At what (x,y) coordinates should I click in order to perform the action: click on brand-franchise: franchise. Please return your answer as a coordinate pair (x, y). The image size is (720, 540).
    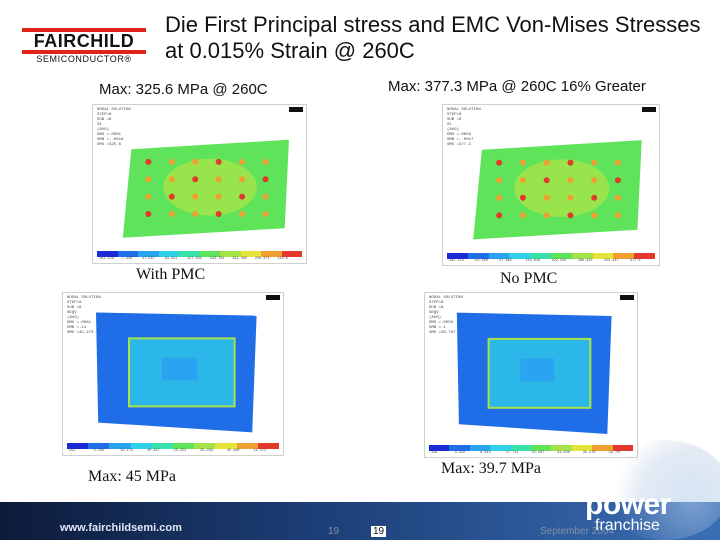
    Looking at the image, I should click on (627, 525).